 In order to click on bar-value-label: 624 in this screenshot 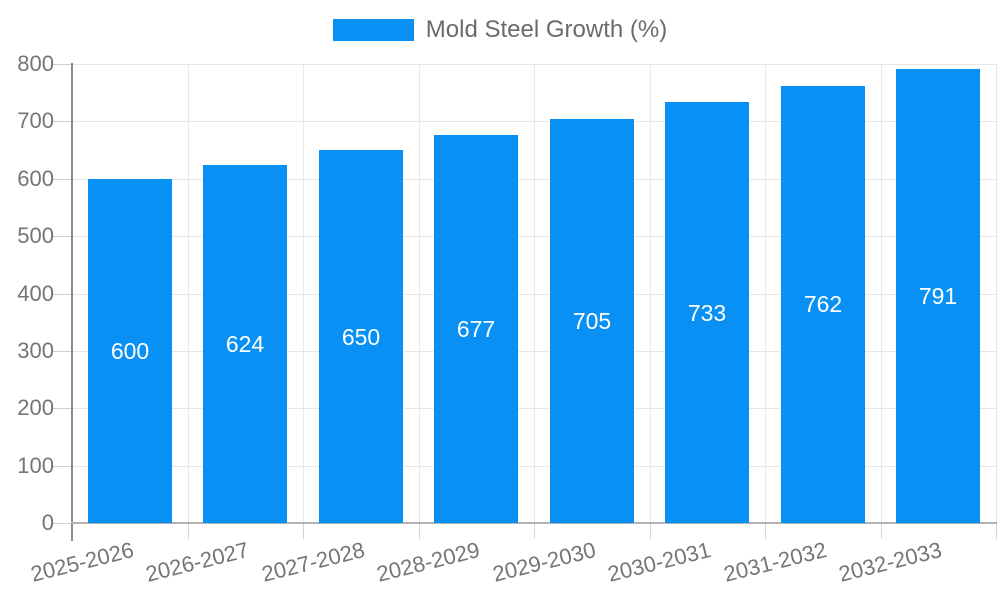, I will do `click(245, 344)`.